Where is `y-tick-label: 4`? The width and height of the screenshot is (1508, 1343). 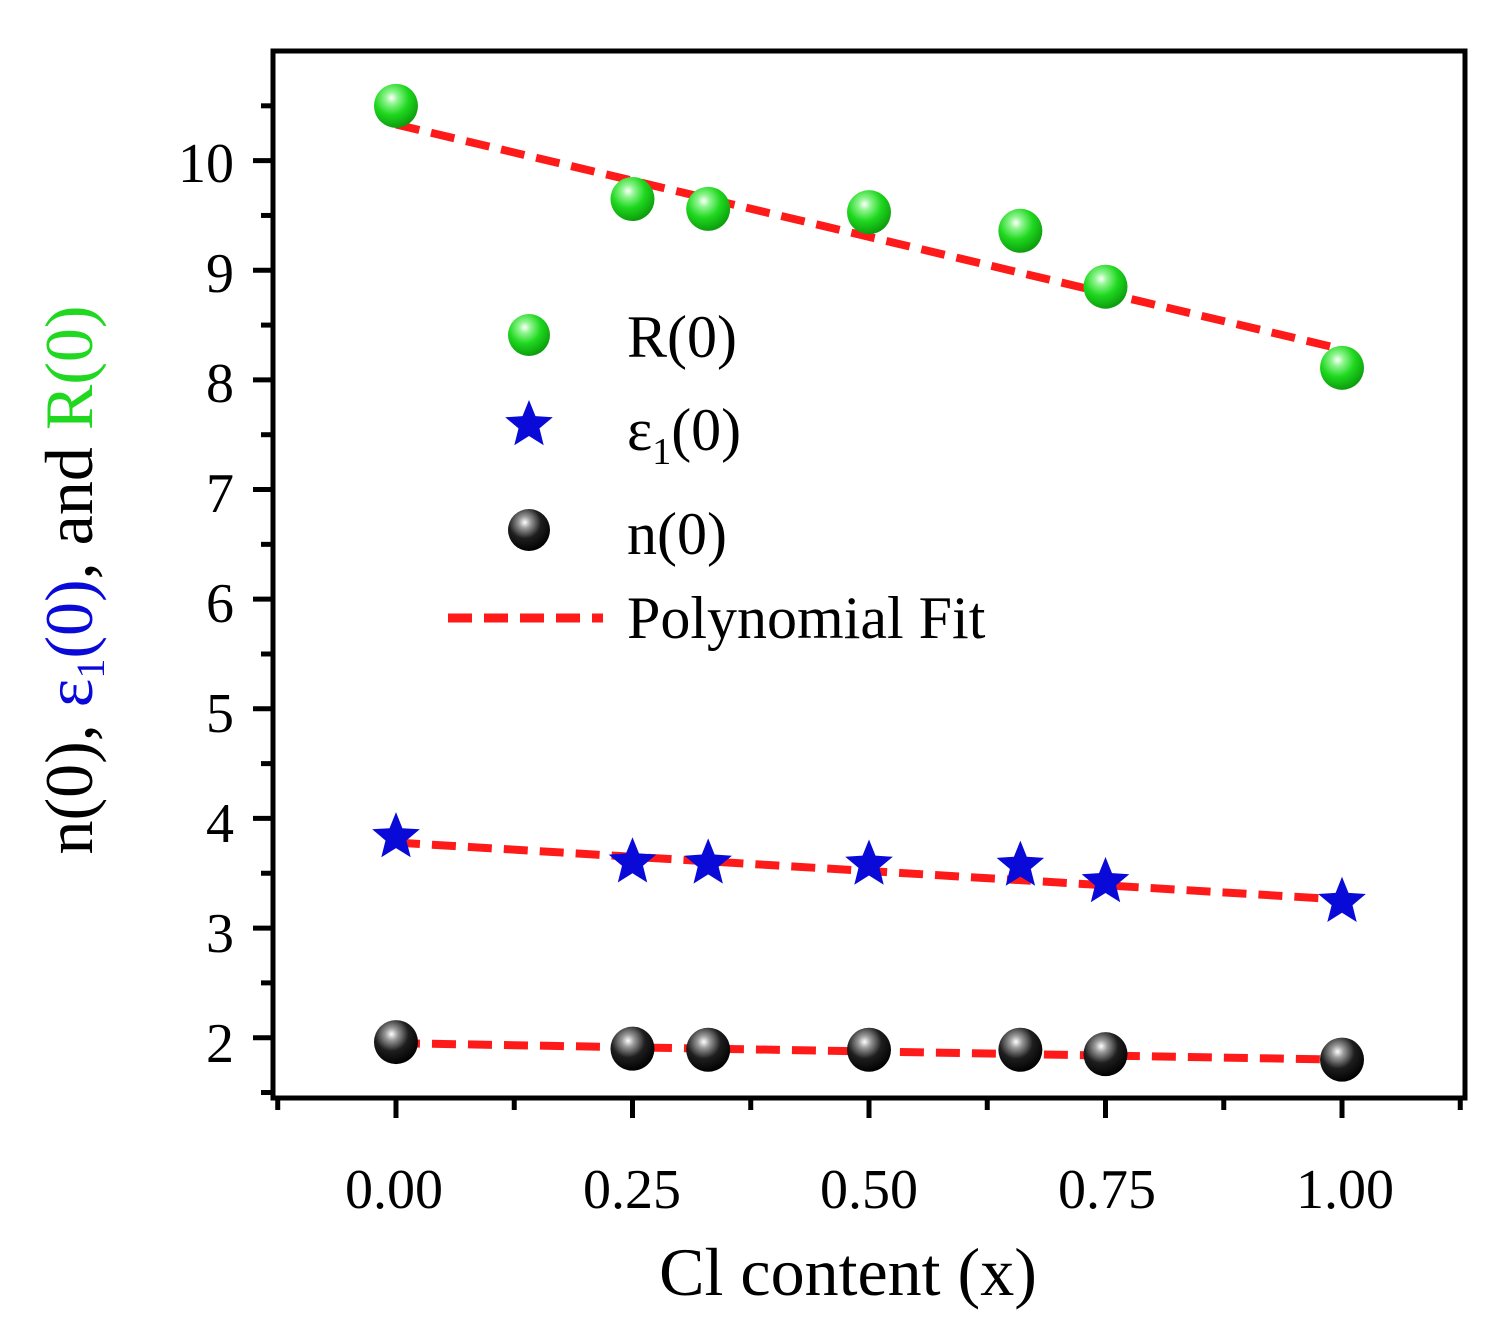
y-tick-label: 4 is located at coordinates (220, 824).